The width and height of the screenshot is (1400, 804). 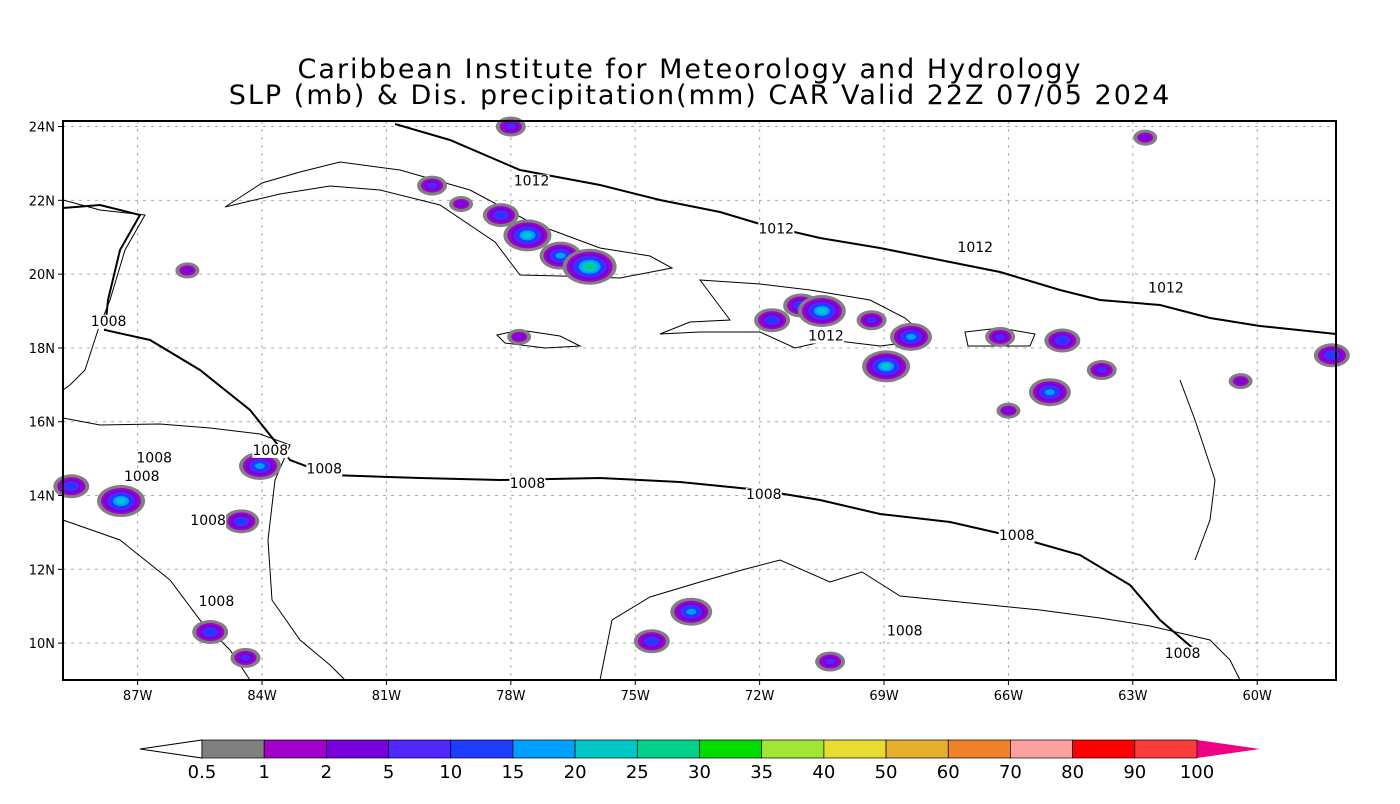 What do you see at coordinates (387, 696) in the screenshot?
I see `lon-tick-label: 81W` at bounding box center [387, 696].